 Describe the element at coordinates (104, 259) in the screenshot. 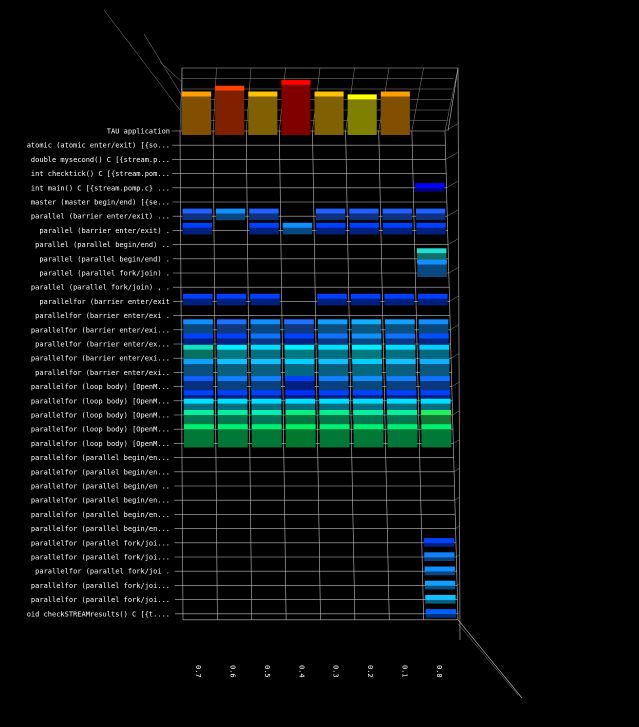

I see `row-label: parallel (parallel begin/end) .` at that location.